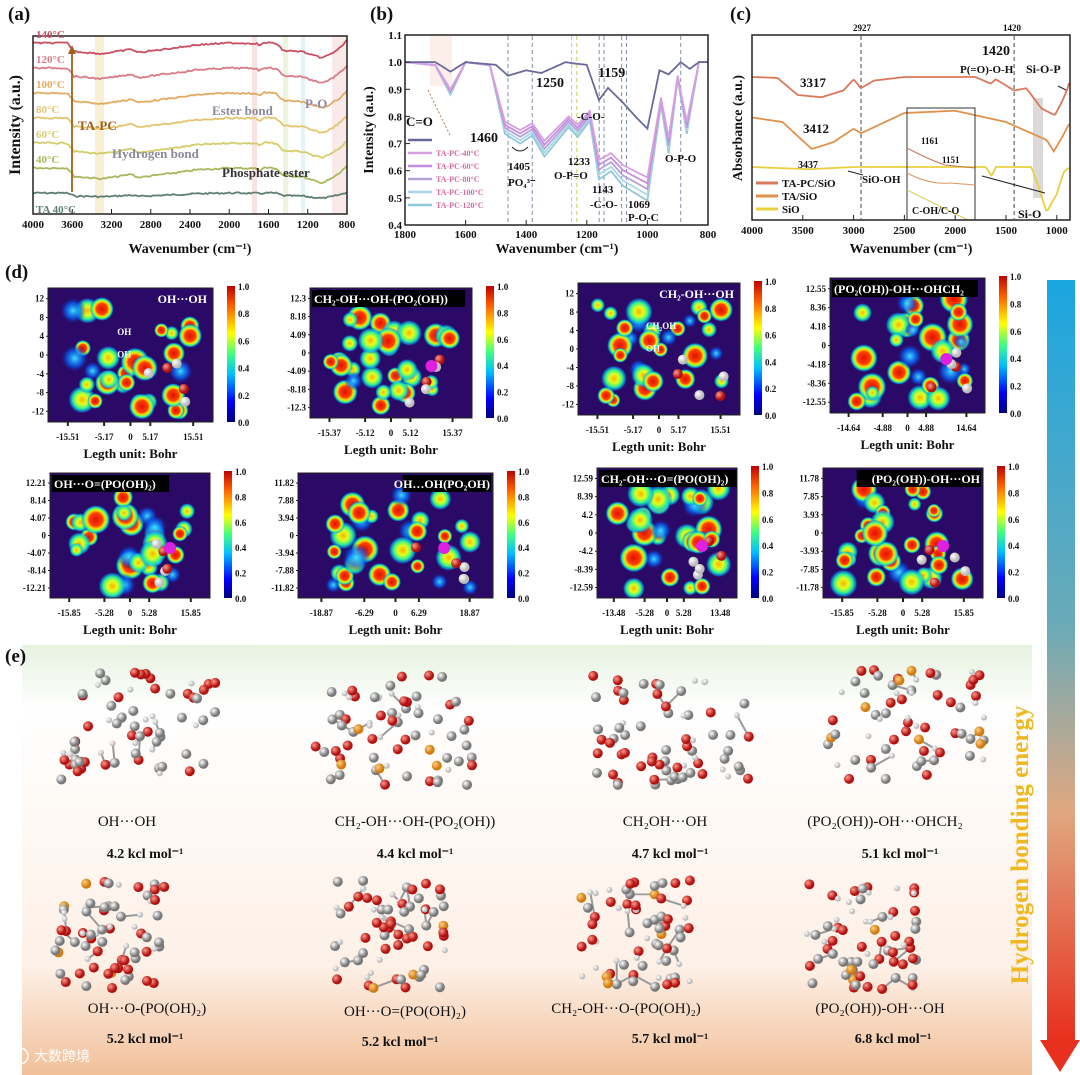  Describe the element at coordinates (400, 1042) in the screenshot. I see `binding-energy: 5.2 kcl mol⁻¹` at that location.